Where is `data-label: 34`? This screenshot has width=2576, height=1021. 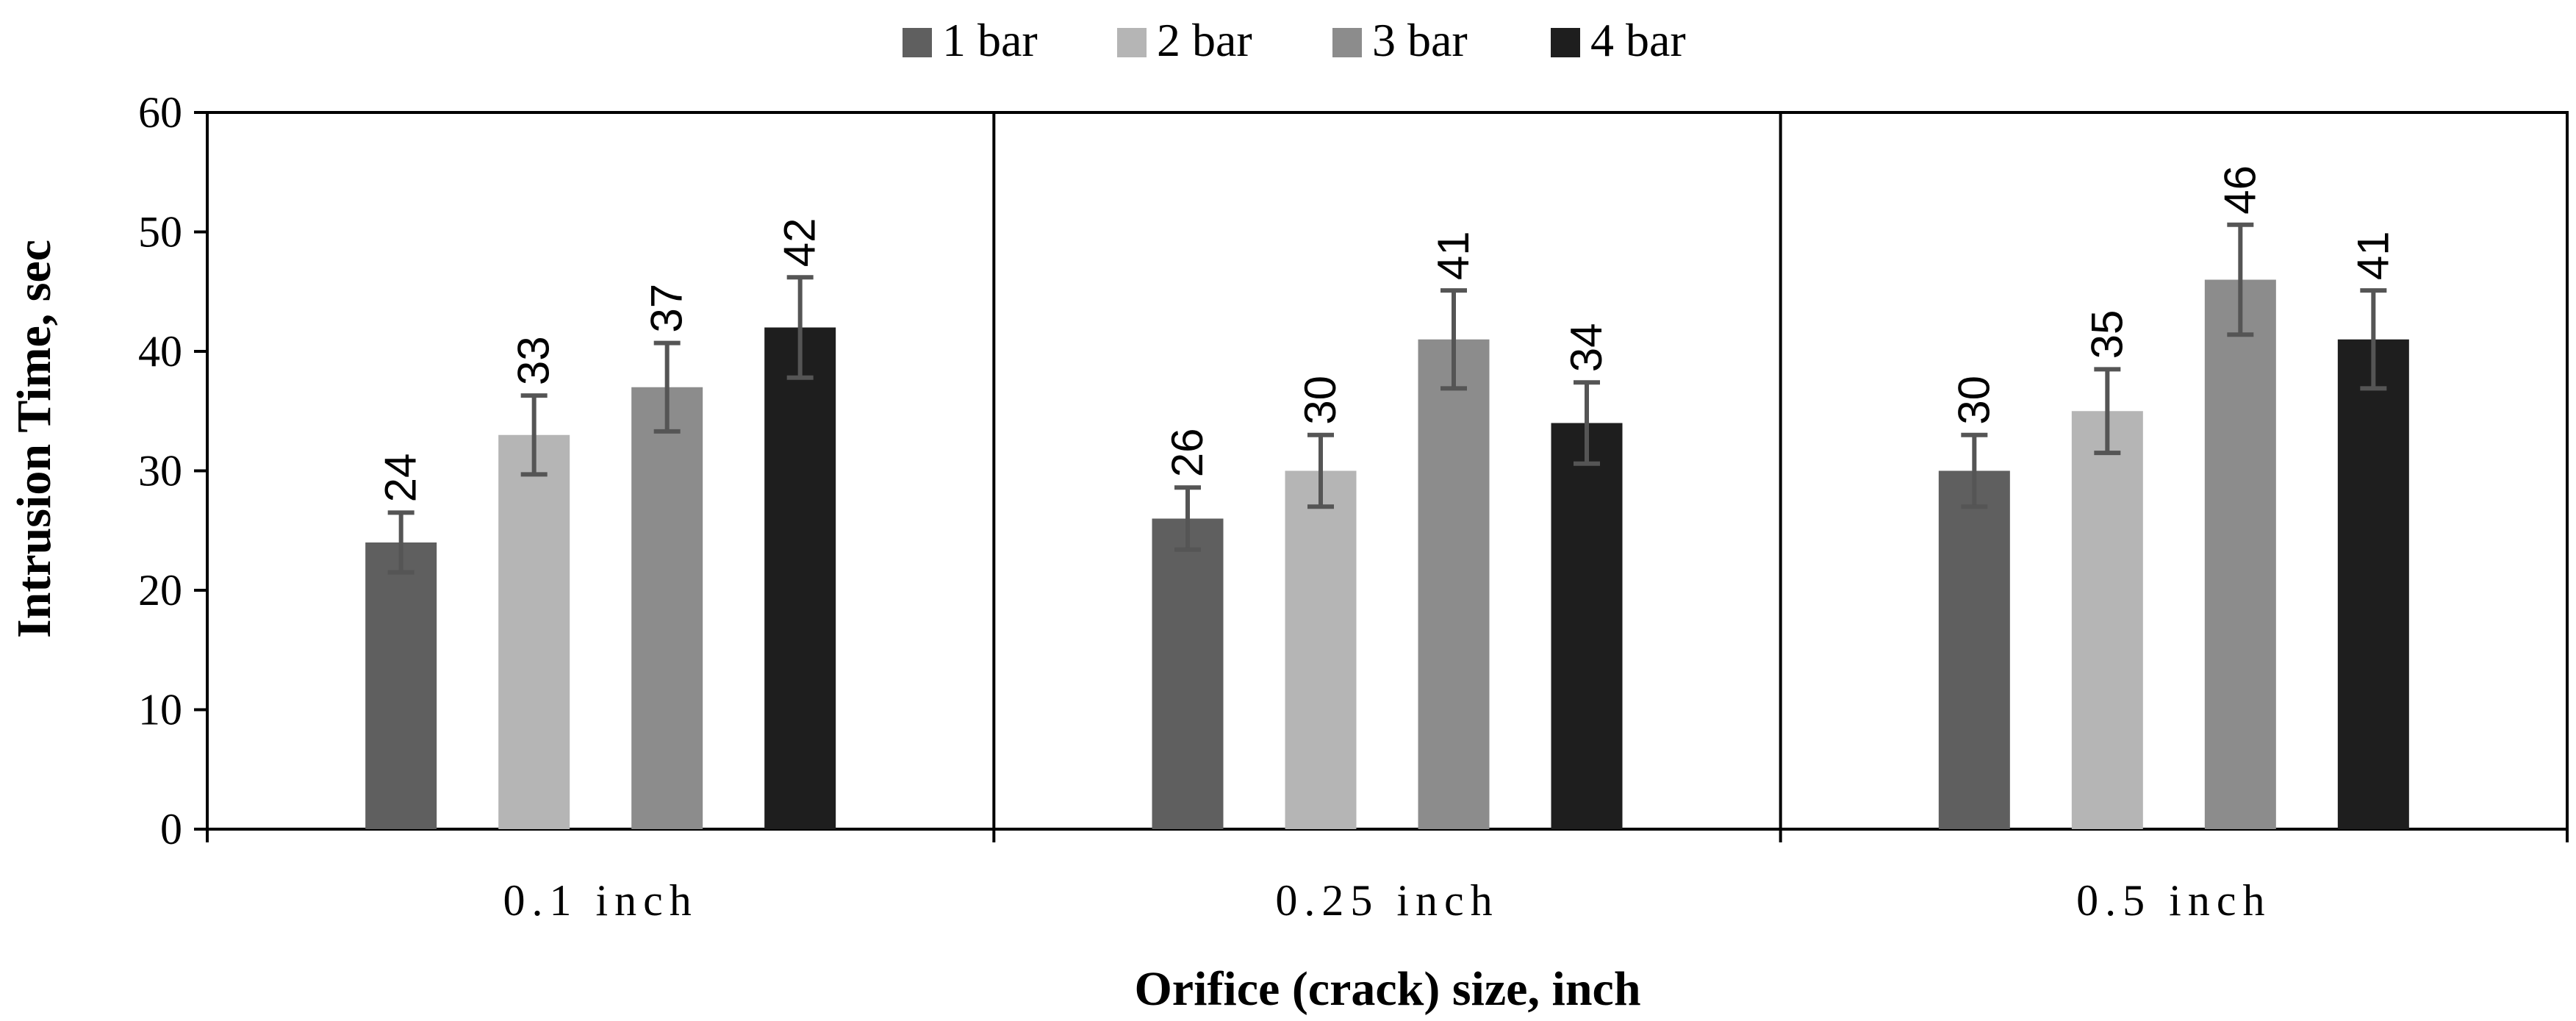
data-label: 34 is located at coordinates (1586, 348).